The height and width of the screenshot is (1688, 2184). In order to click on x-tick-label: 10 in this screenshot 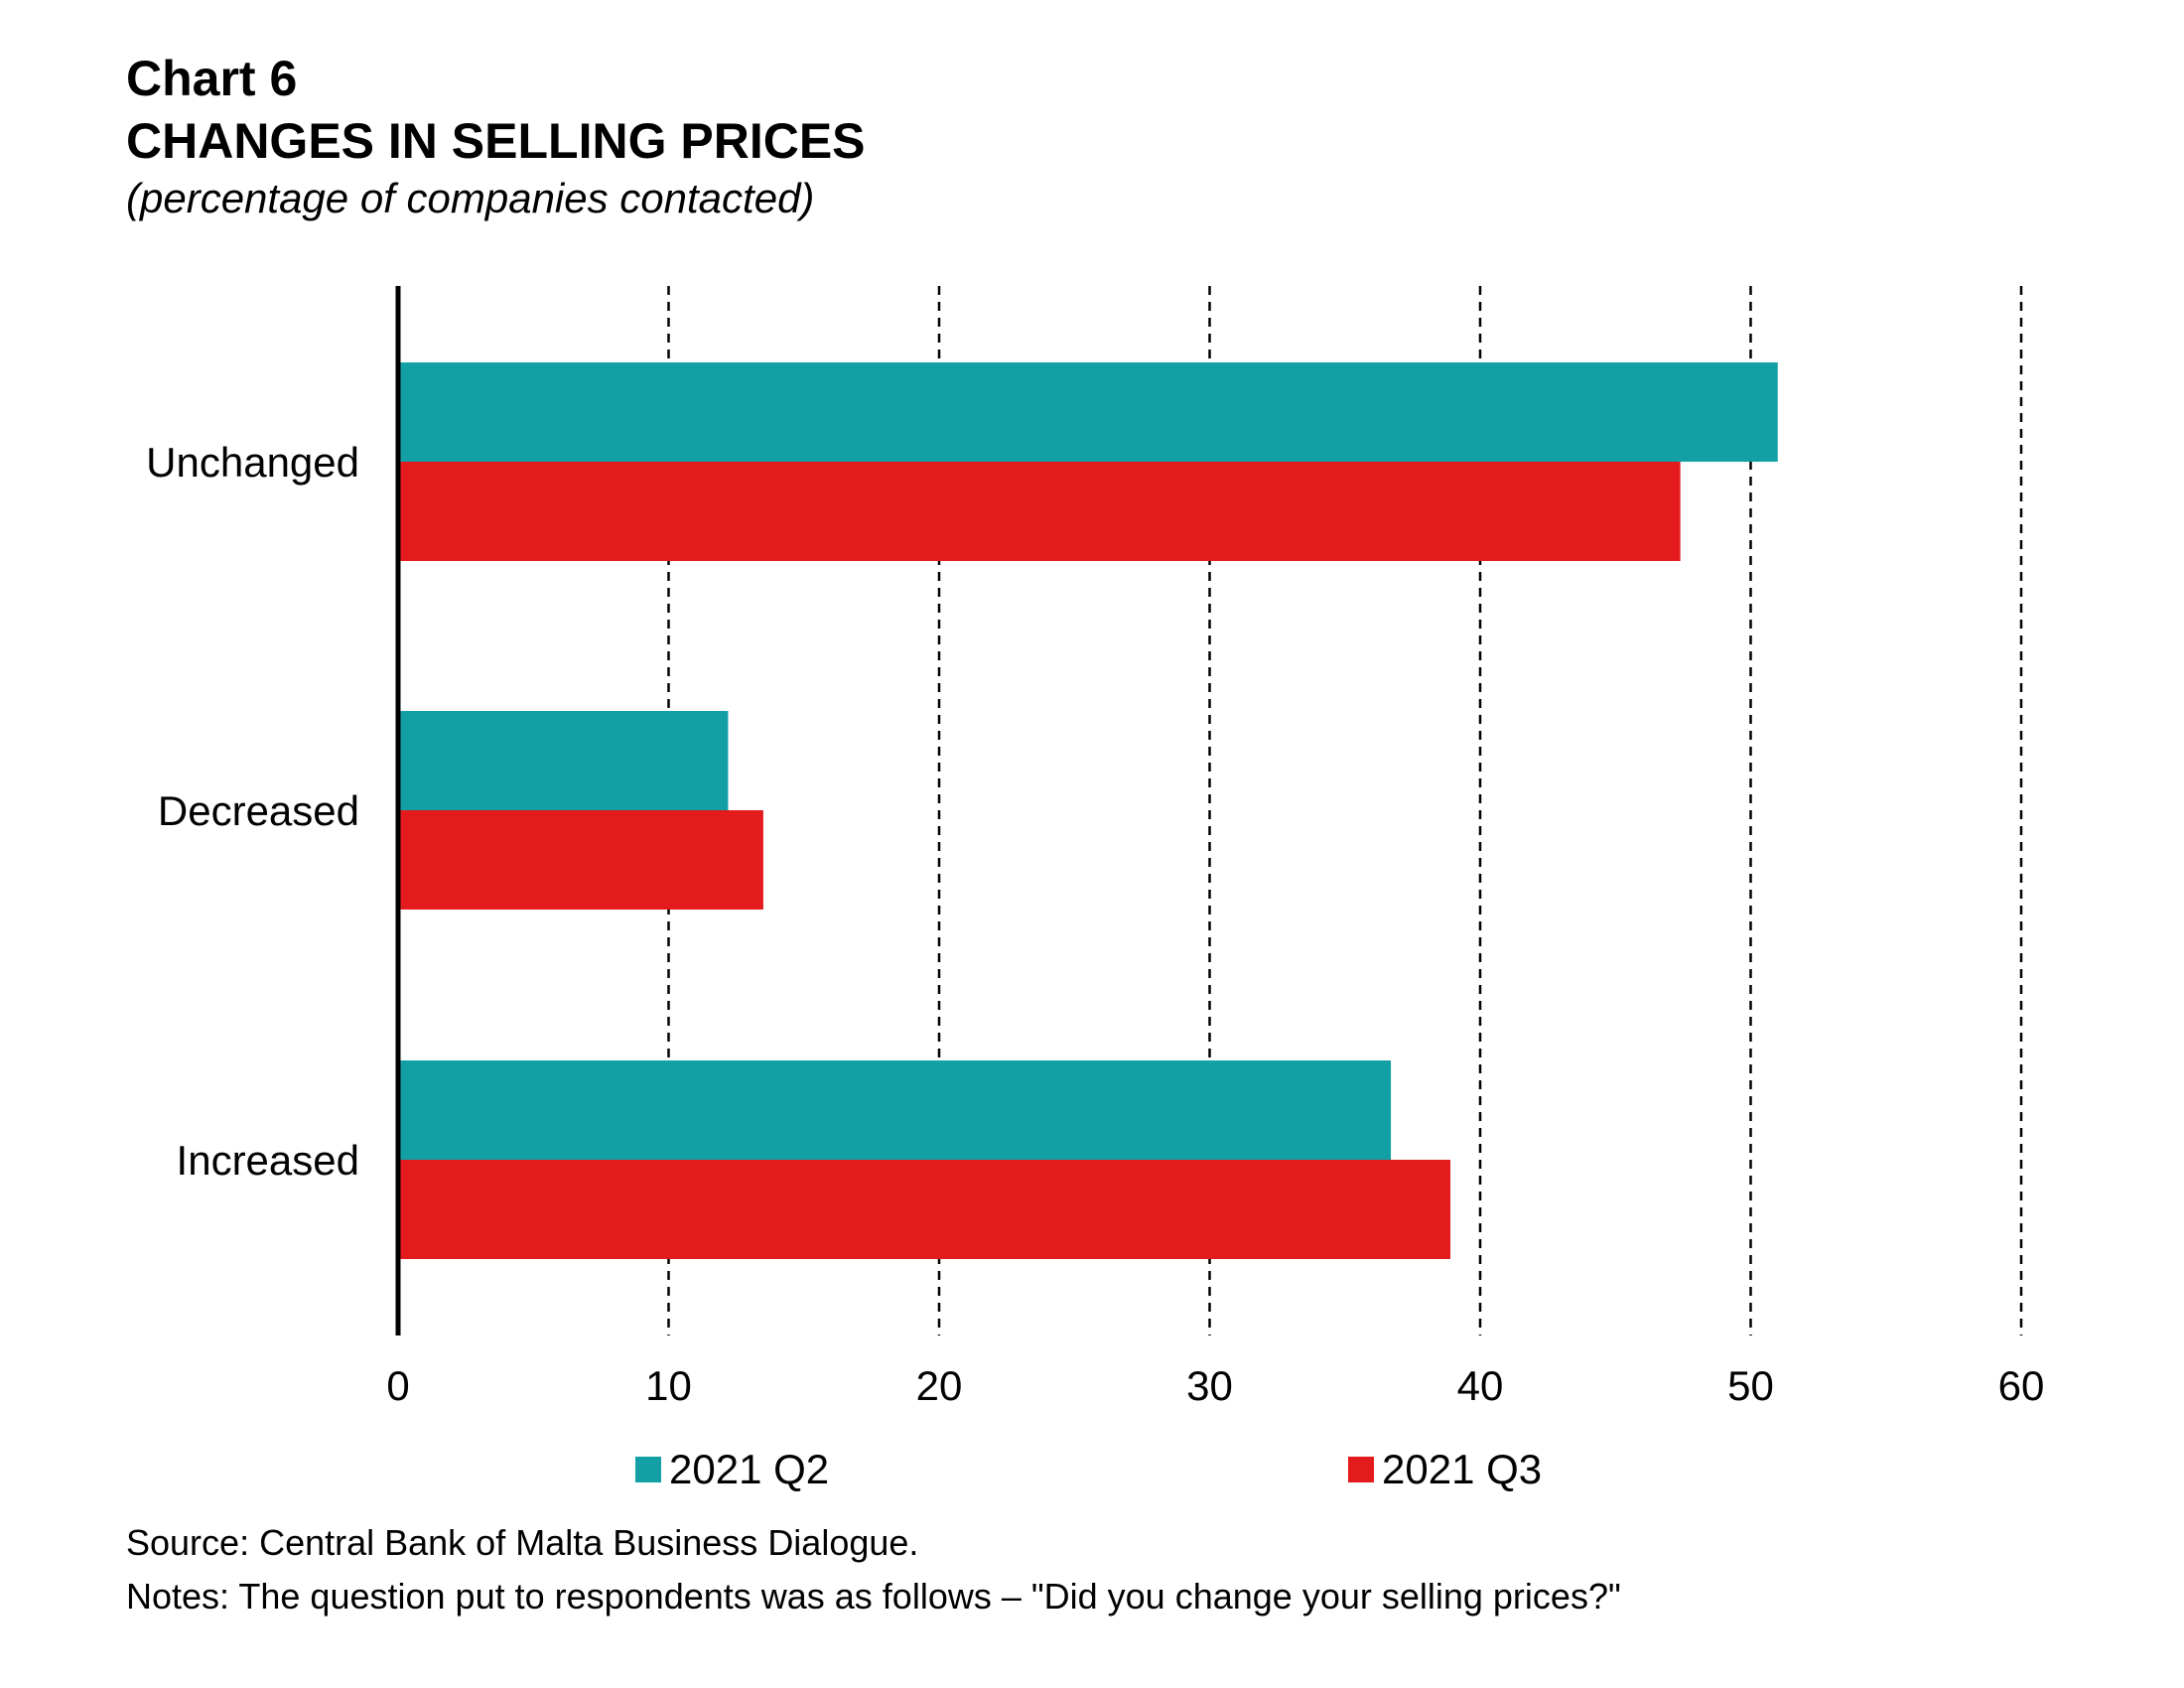, I will do `click(668, 1385)`.